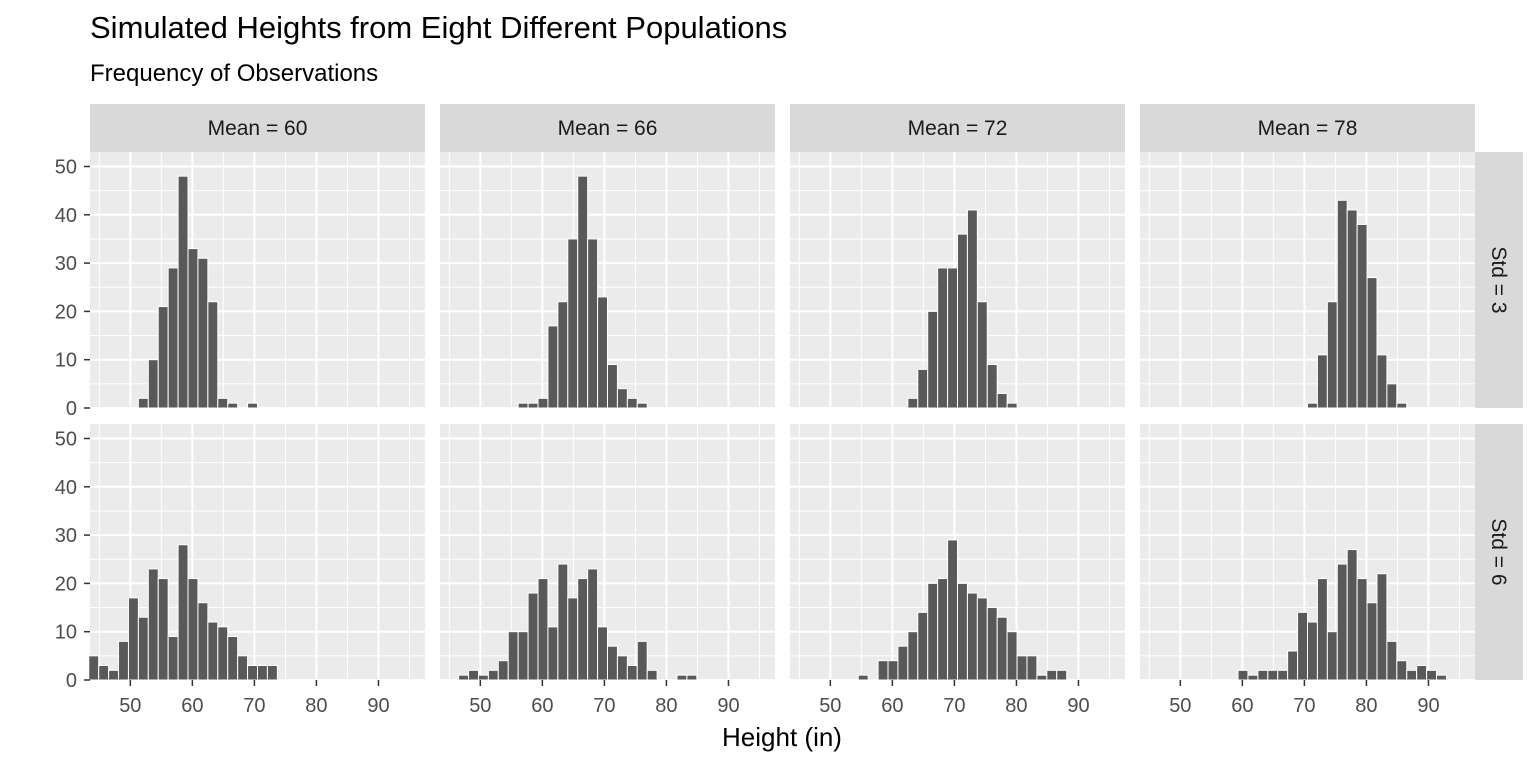  I want to click on chart-subtitle: Frequency of Observations, so click(234, 73).